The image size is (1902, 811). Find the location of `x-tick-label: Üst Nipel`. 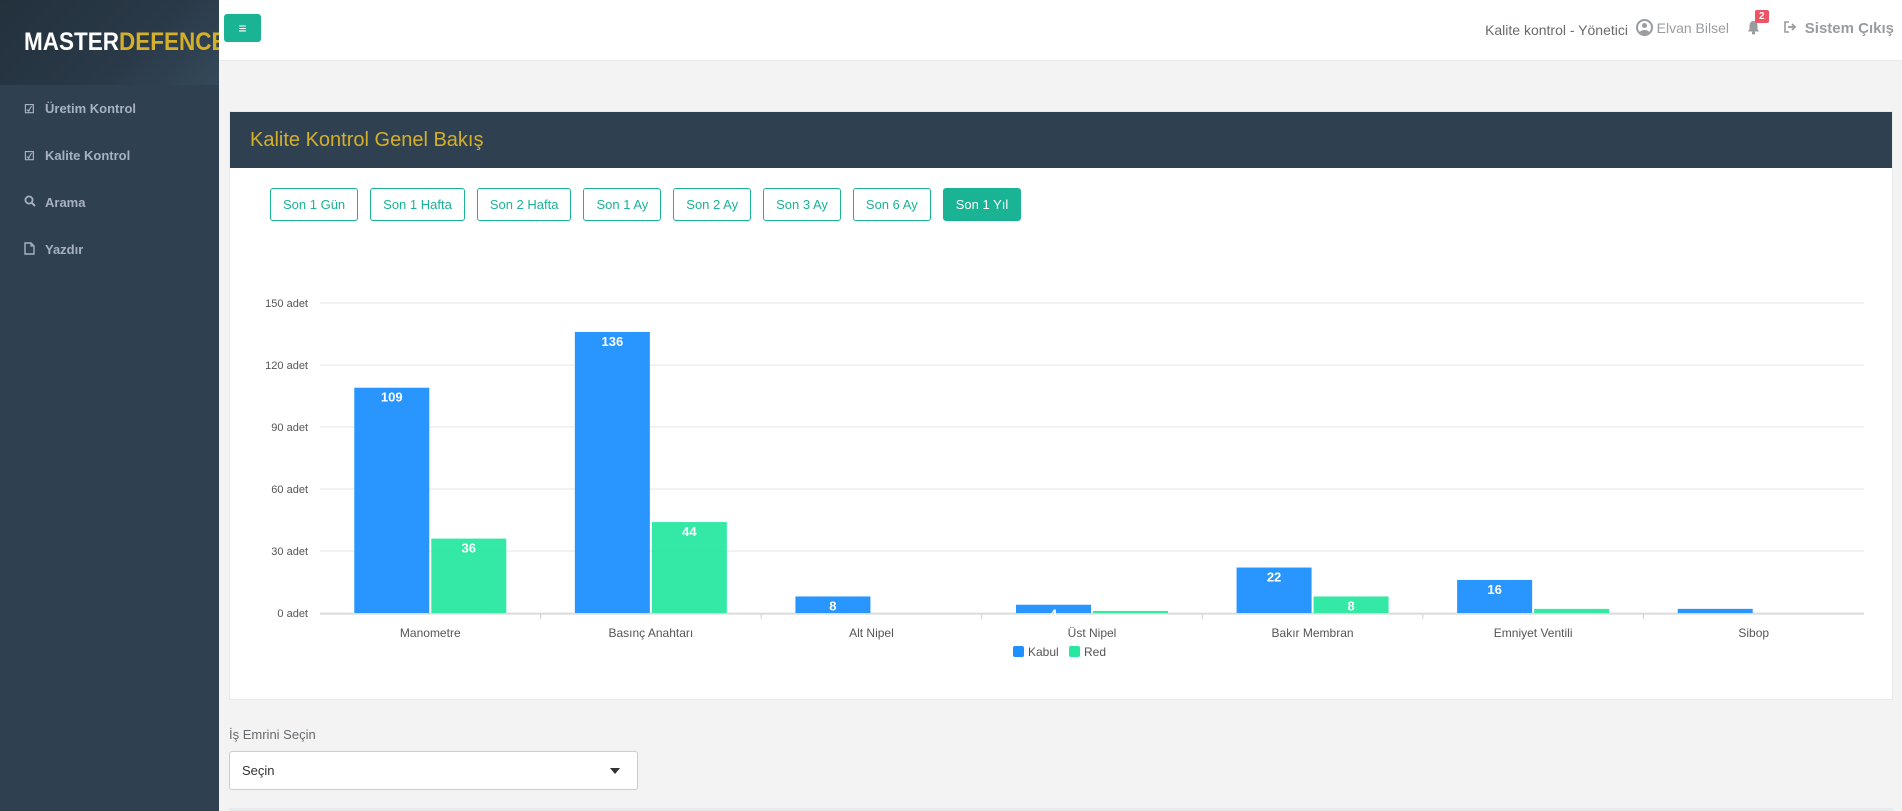

x-tick-label: Üst Nipel is located at coordinates (1092, 633).